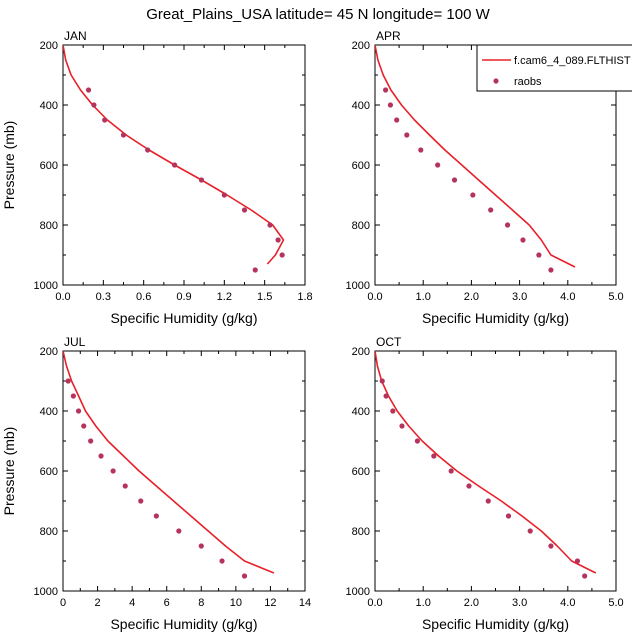 This screenshot has width=637, height=639. Describe the element at coordinates (98, 603) in the screenshot. I see `x-tick-label: 2` at that location.